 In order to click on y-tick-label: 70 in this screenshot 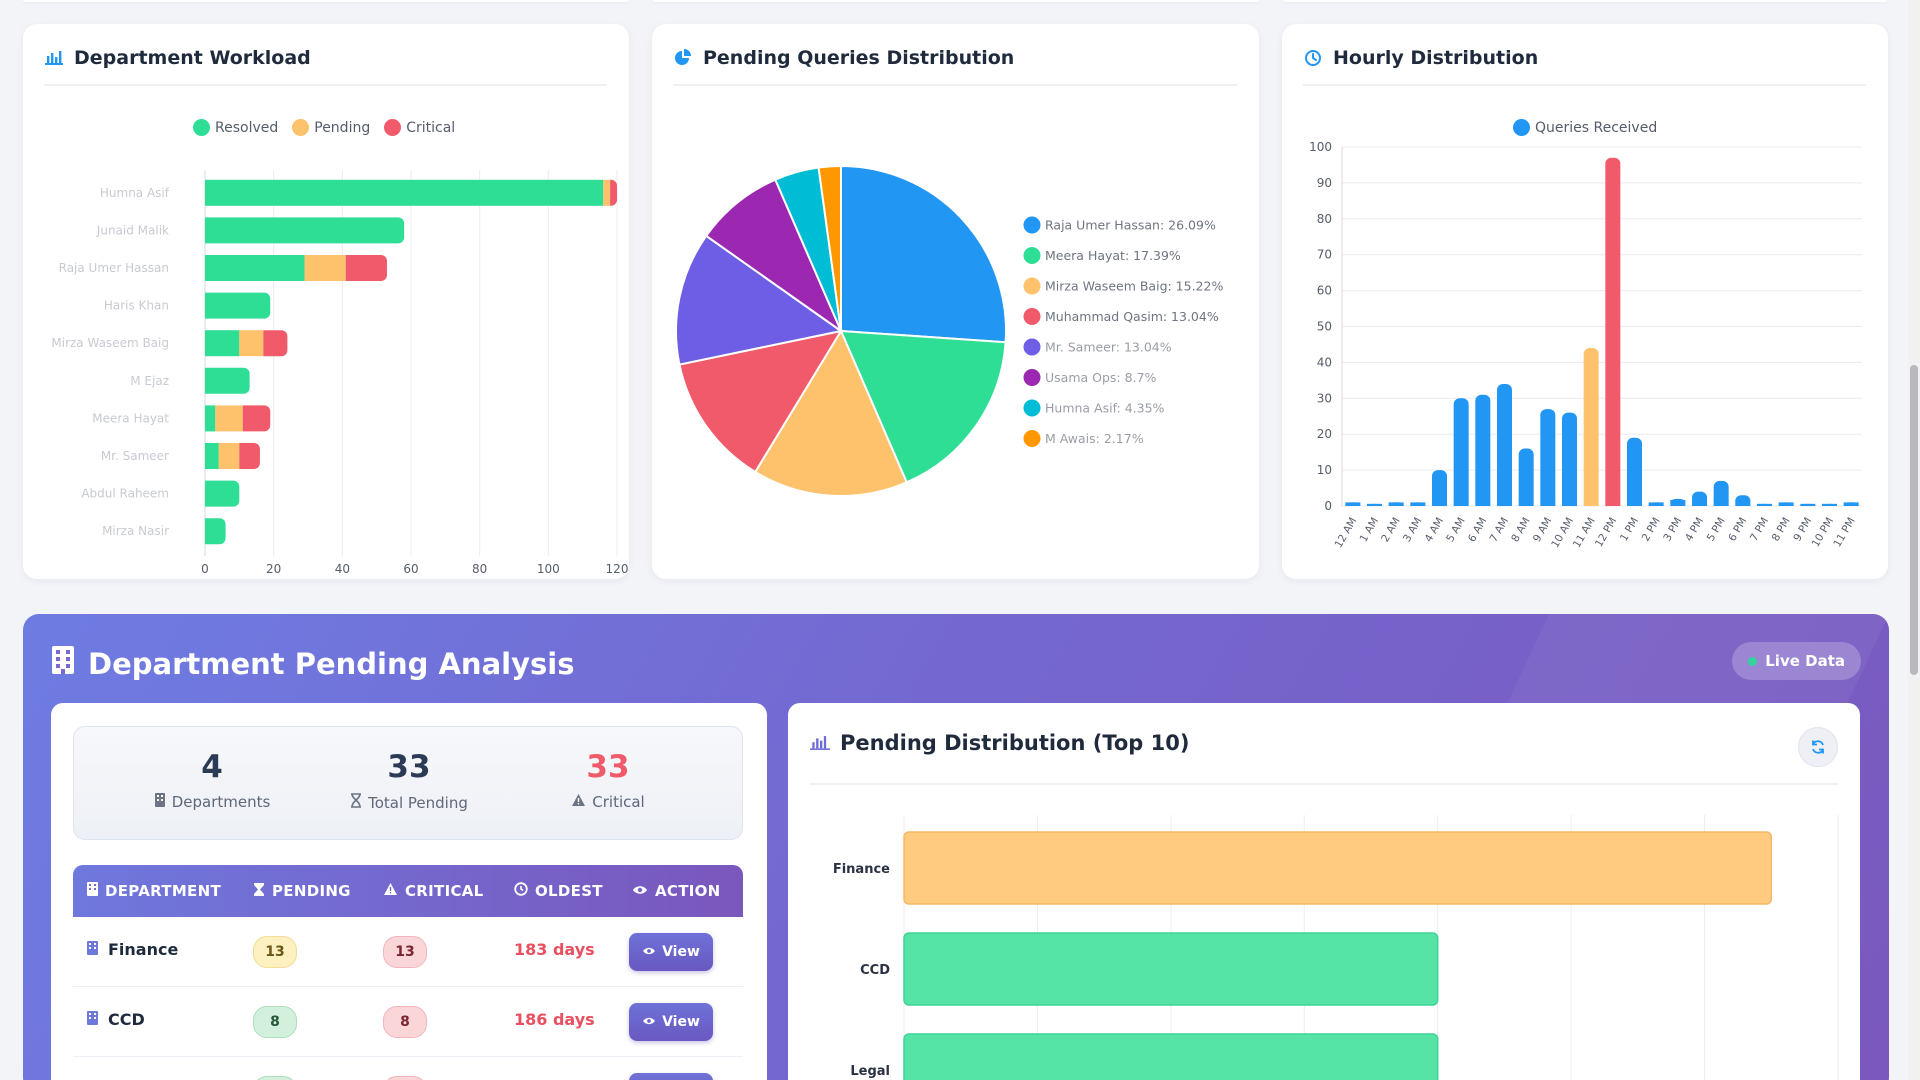, I will do `click(1324, 255)`.